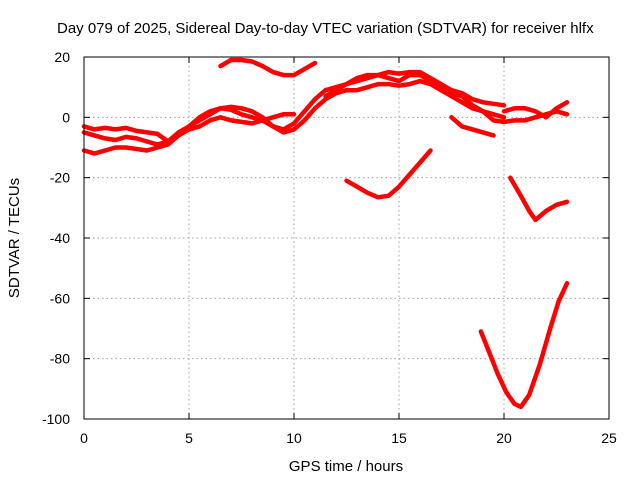  What do you see at coordinates (60, 359) in the screenshot?
I see `y-tick-label: -80` at bounding box center [60, 359].